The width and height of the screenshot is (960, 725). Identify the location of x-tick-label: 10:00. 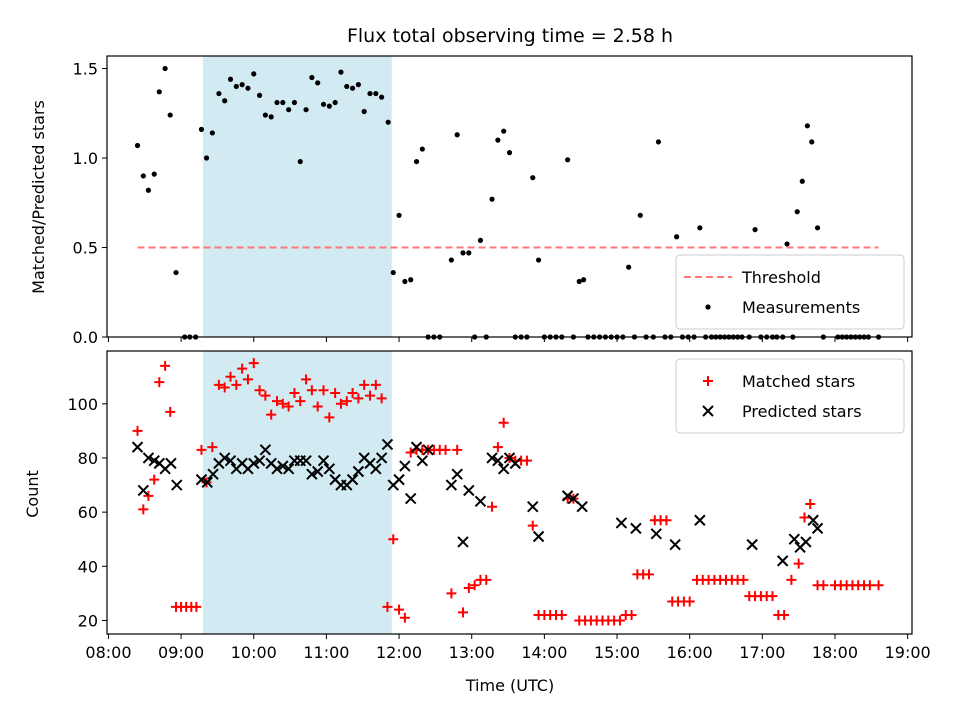
(254, 652).